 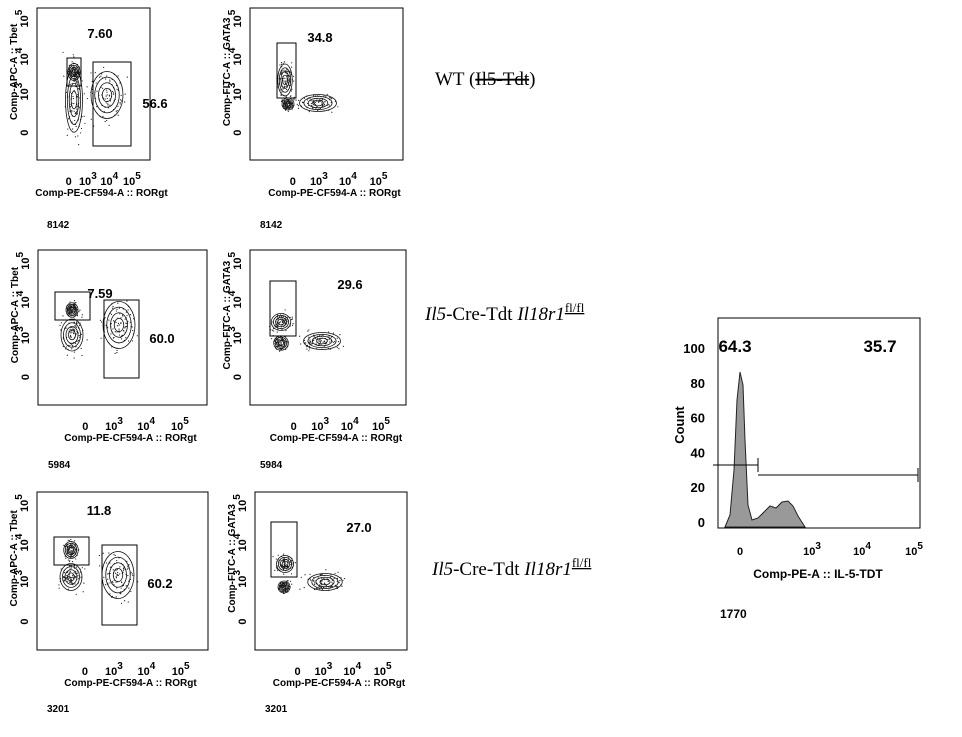 I want to click on label-gene: Il5, so click(x=435, y=314).